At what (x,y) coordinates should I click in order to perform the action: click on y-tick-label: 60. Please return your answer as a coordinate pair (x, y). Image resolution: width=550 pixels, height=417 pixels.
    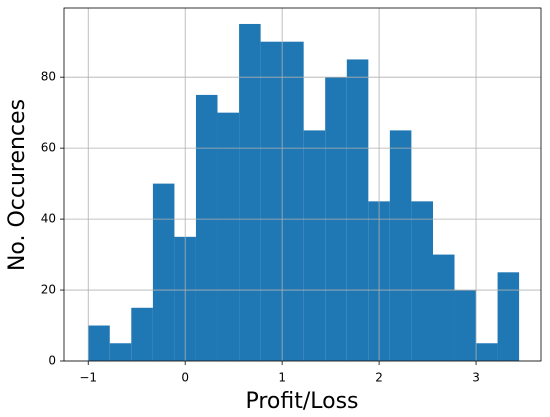
    Looking at the image, I should click on (48, 148).